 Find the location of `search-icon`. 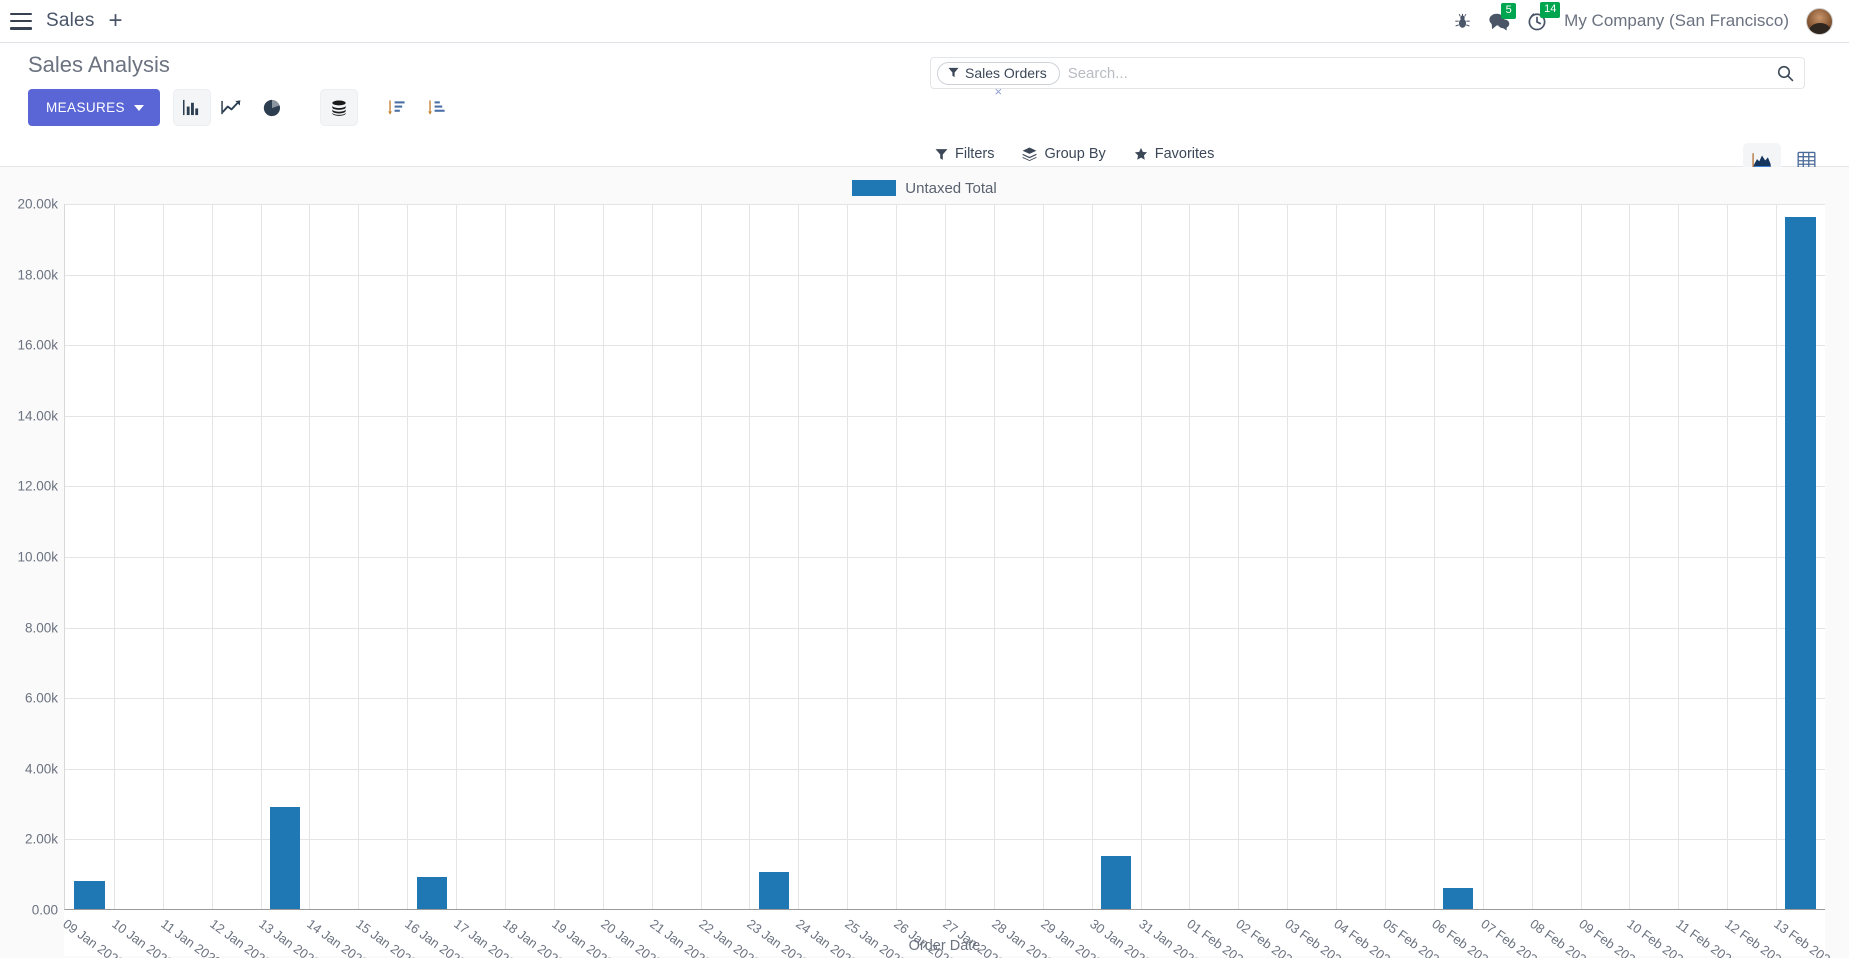

search-icon is located at coordinates (1785, 73).